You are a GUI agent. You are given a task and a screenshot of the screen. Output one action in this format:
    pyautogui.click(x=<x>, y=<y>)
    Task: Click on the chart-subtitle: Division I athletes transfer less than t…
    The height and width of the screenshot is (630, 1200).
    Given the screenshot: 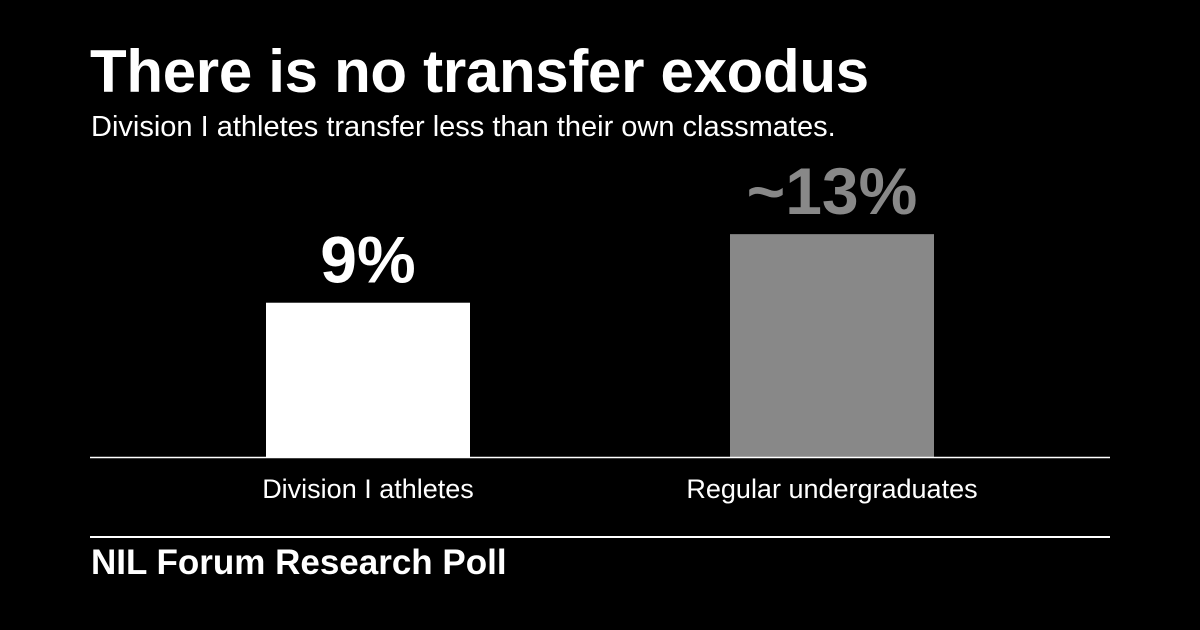 What is the action you would take?
    pyautogui.click(x=463, y=127)
    